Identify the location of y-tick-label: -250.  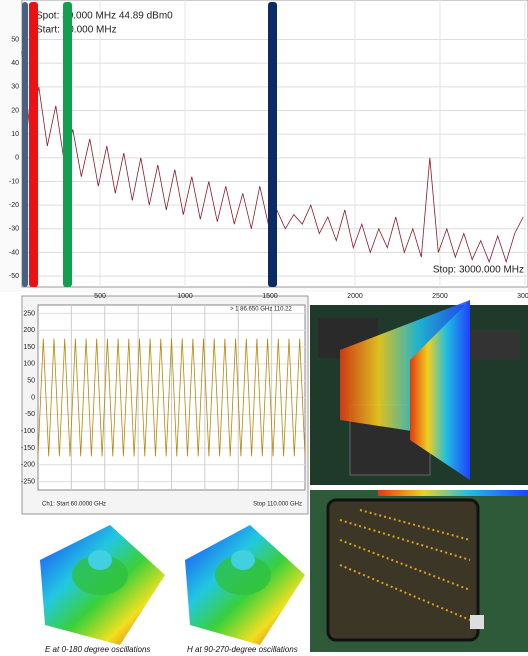
(28, 481).